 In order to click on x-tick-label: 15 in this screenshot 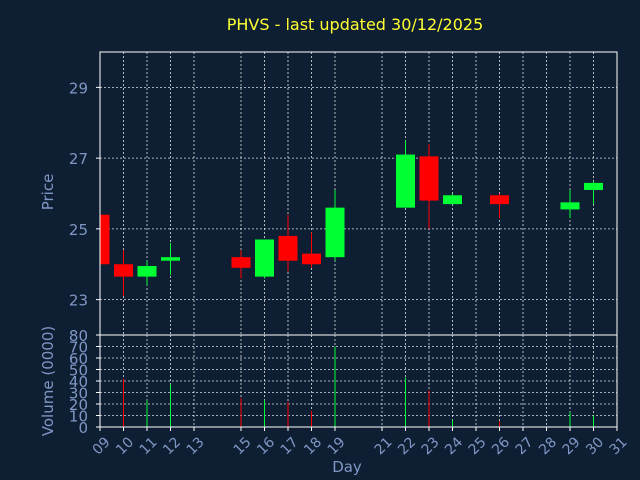, I will do `click(243, 446)`.